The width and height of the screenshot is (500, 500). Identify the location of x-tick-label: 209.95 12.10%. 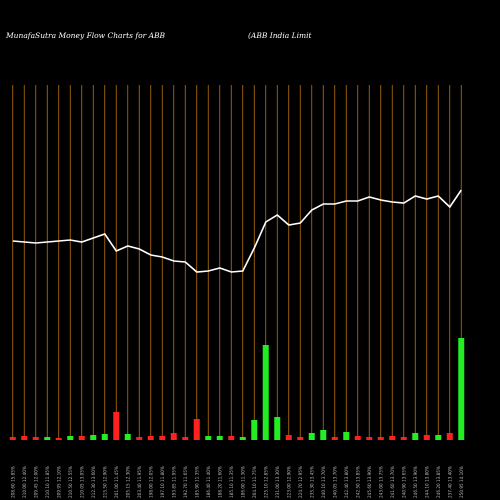
(58, 482).